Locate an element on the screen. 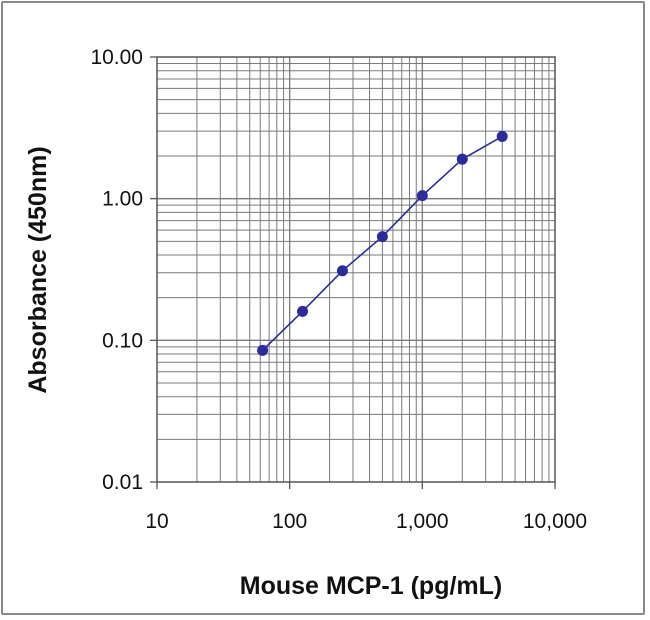 The width and height of the screenshot is (650, 620). x-axis-title: Mouse MCP-1 (pg/mL) is located at coordinates (371, 586).